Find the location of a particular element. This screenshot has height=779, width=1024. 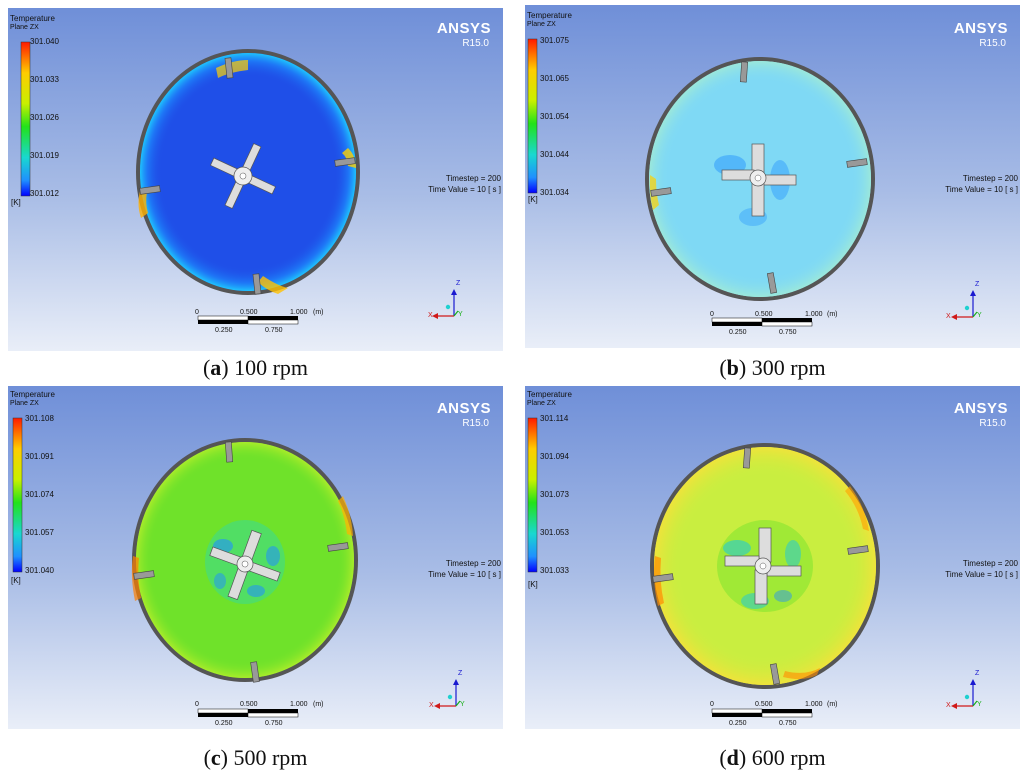

caption-text: 500 rpm is located at coordinates (267, 757).